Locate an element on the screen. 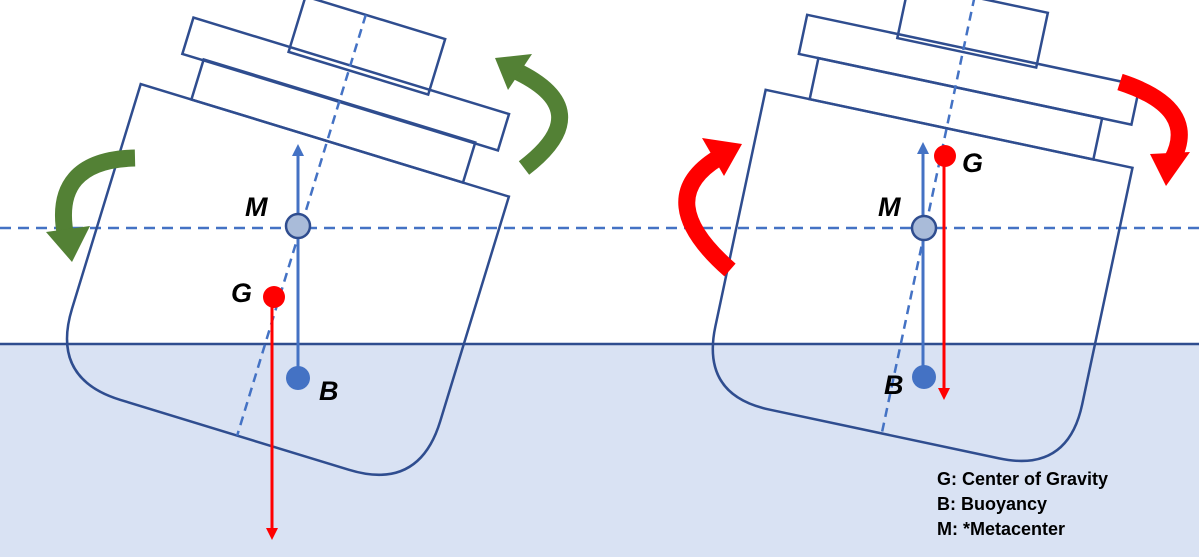  stable-metacenter-label: M is located at coordinates (256, 207).